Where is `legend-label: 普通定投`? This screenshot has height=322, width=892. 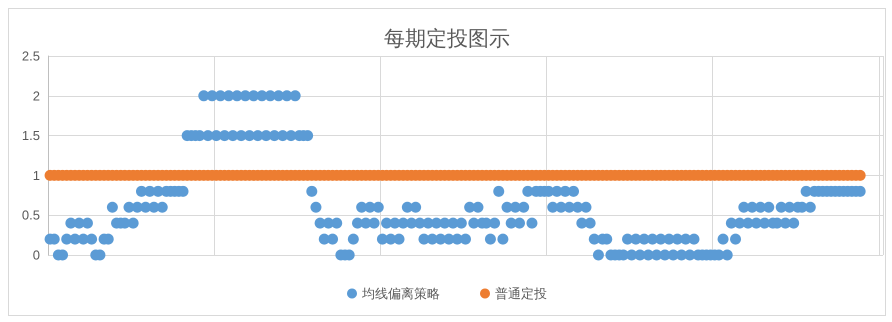
legend-label: 普通定投 is located at coordinates (521, 293).